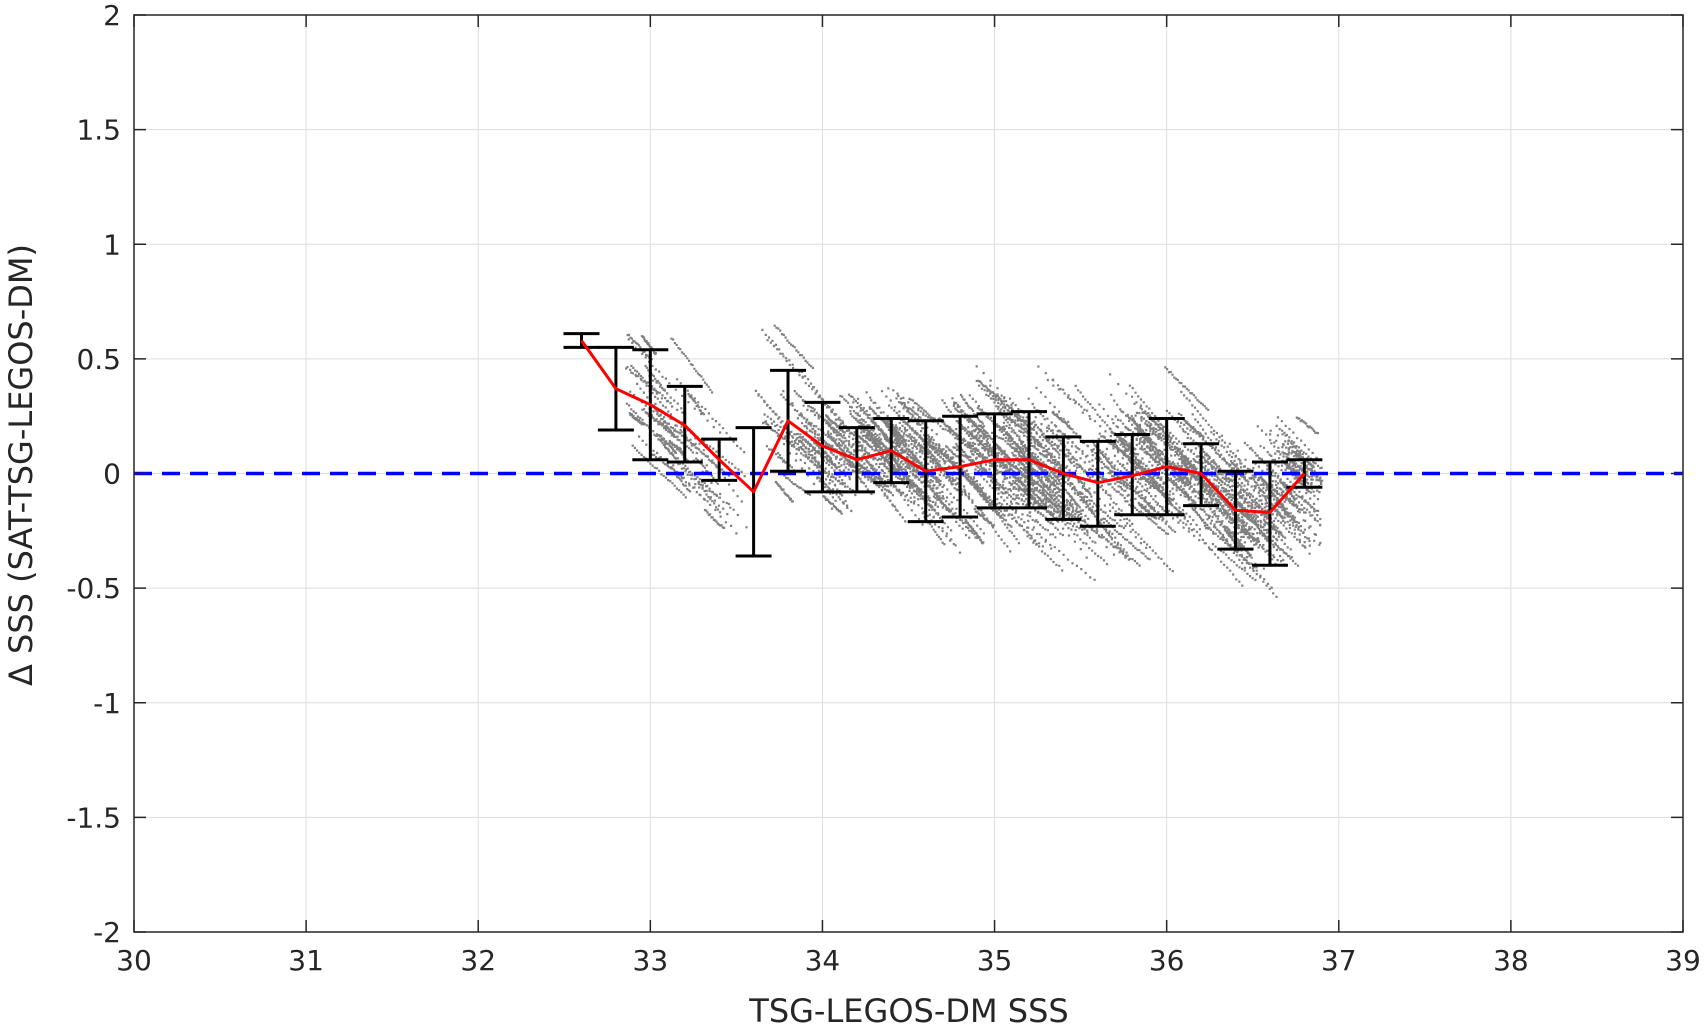 This screenshot has width=1706, height=1031. I want to click on scatter-points, so click(974, 461).